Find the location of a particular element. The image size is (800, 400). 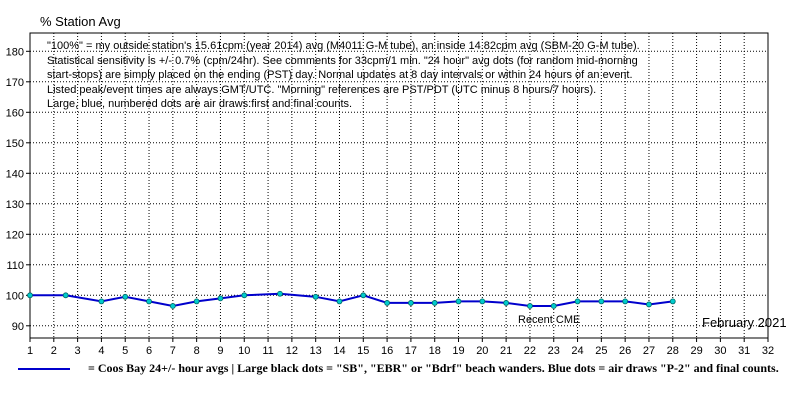

y-tick-label: 100 is located at coordinates (15, 296).